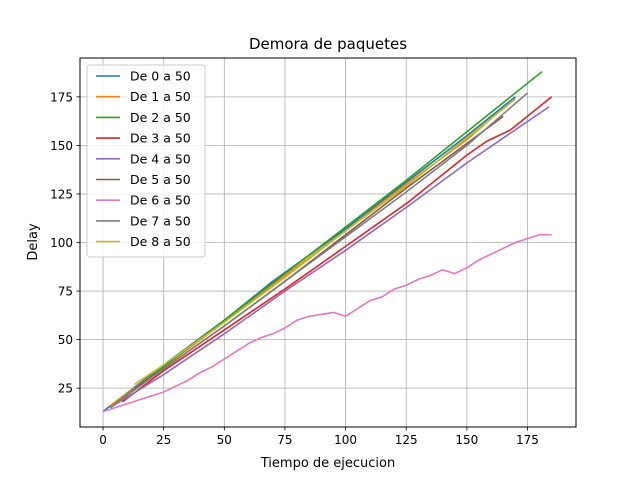  Describe the element at coordinates (284, 440) in the screenshot. I see `x-tick-label: 75` at that location.